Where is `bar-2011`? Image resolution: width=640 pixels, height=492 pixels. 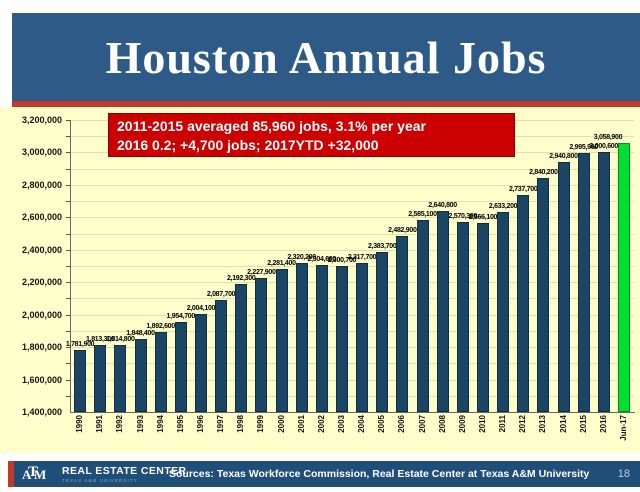
bar-2011 is located at coordinates (503, 311).